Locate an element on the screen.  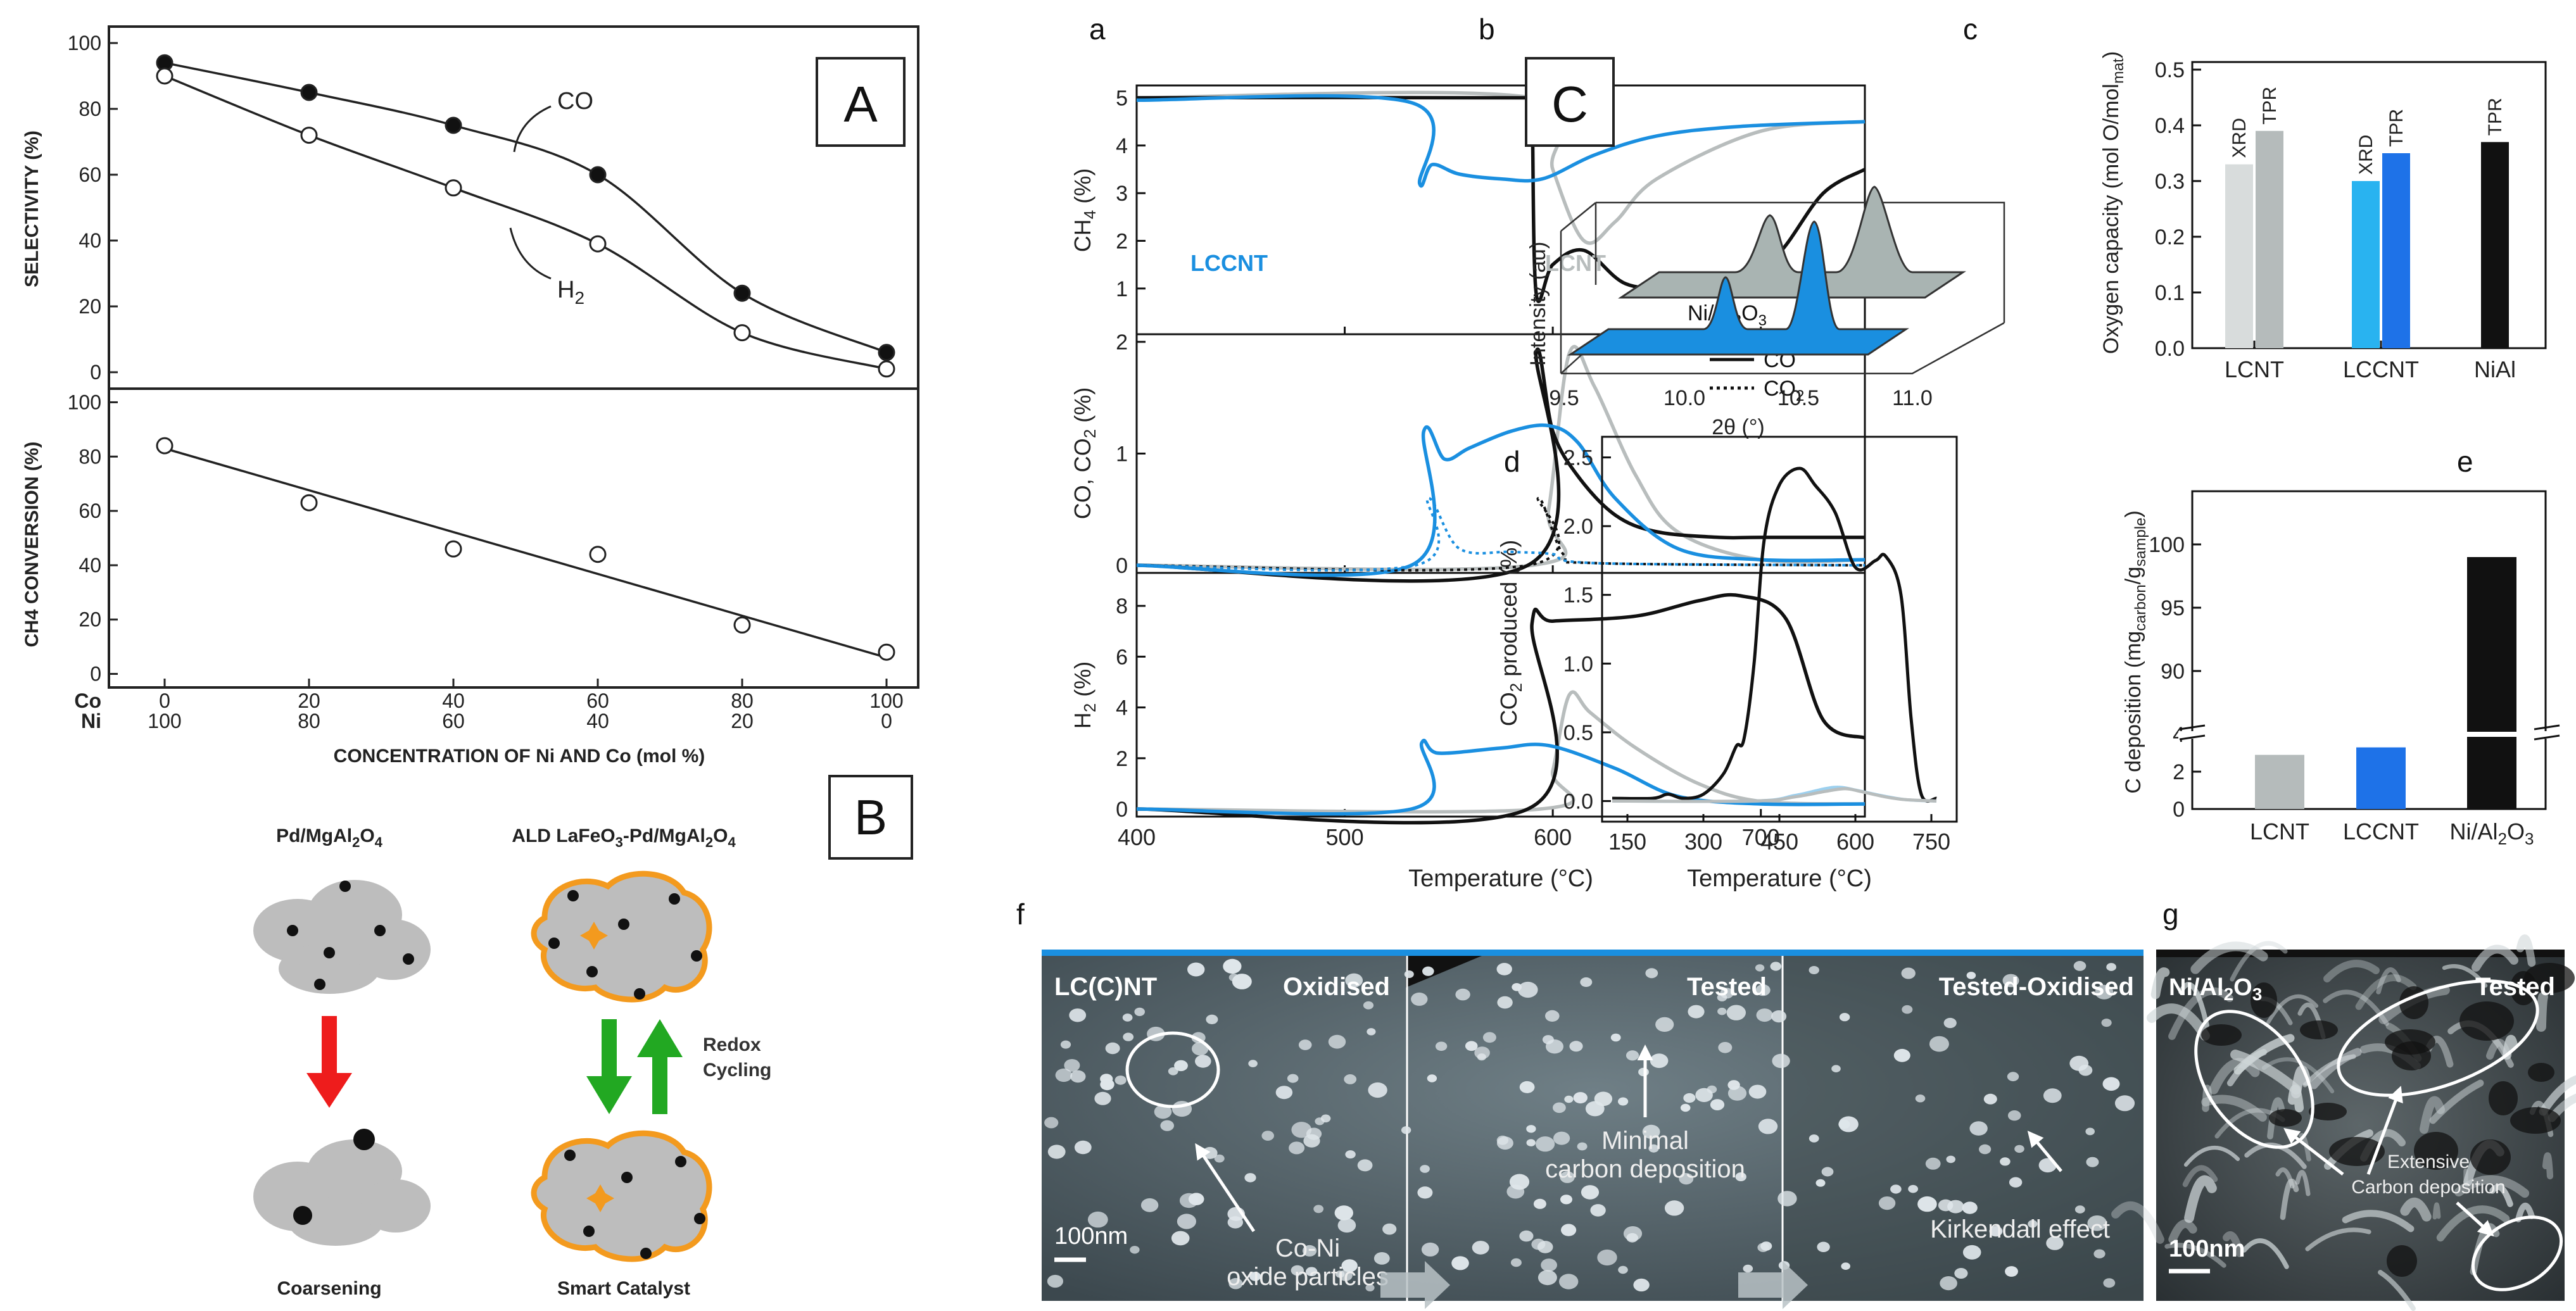
panel-A-top-ytick-label: 40 is located at coordinates (90, 240).